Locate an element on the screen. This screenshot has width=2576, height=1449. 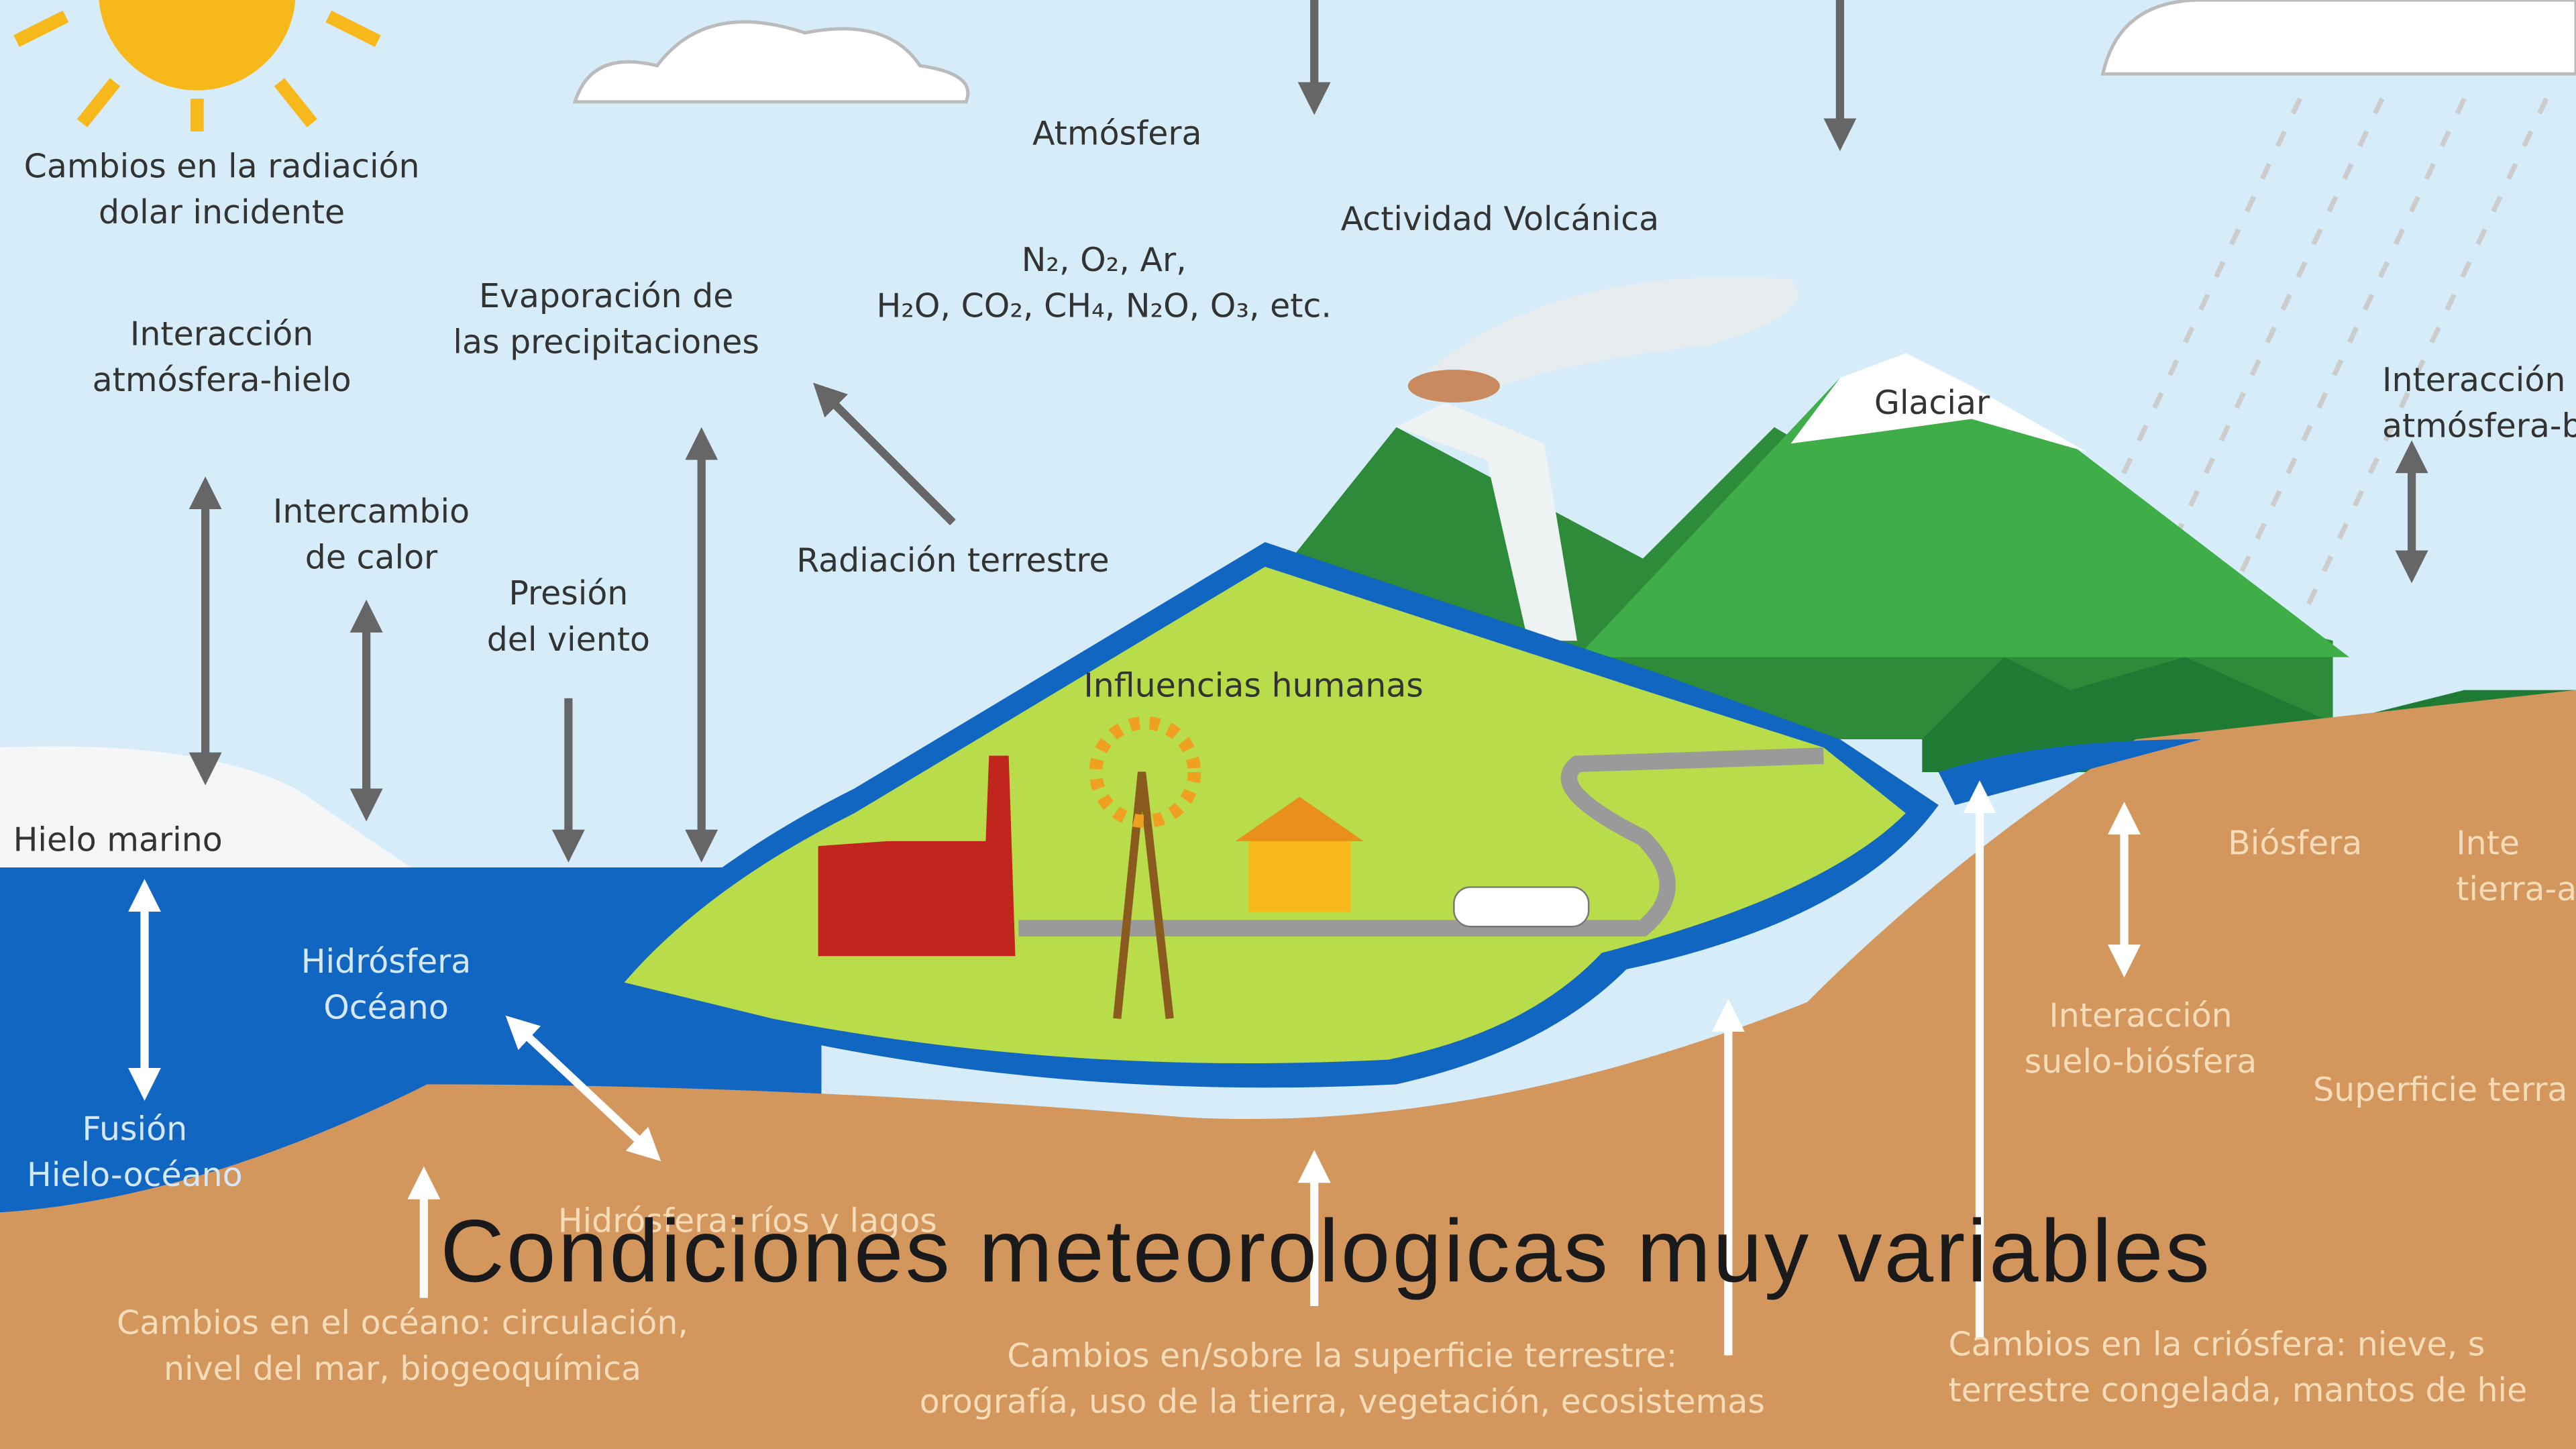
label: N₂, O₂, Ar, is located at coordinates (1104, 260).